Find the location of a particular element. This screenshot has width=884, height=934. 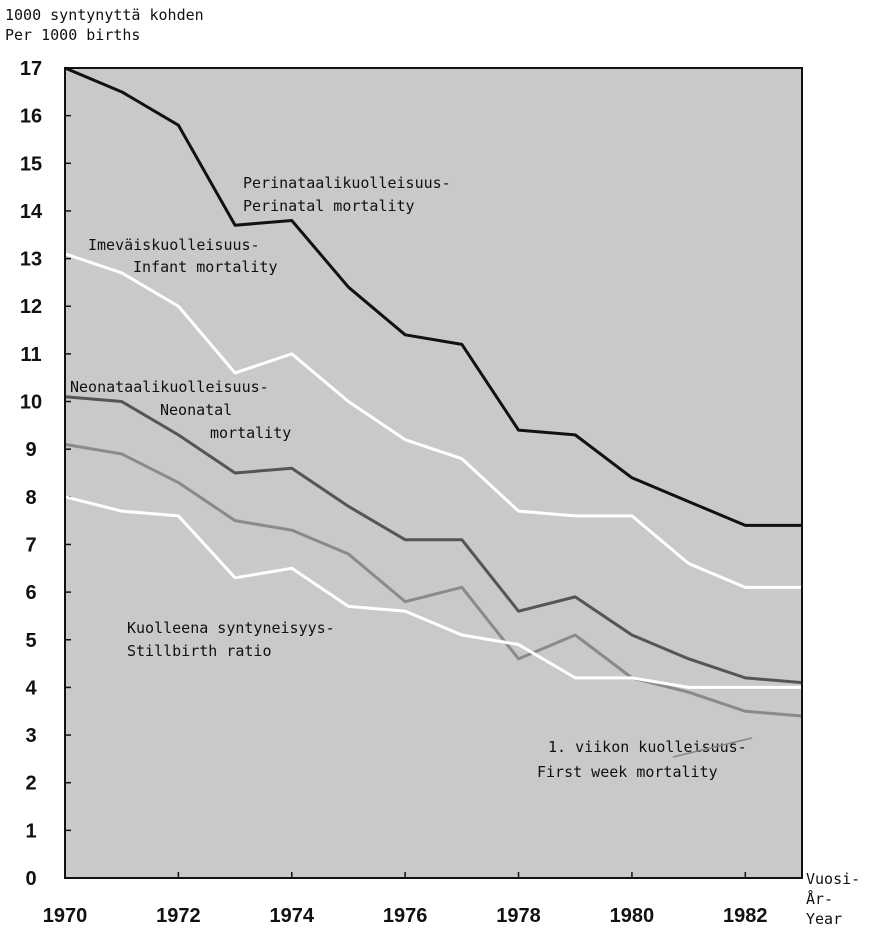

x-tick-label: 1972 is located at coordinates (178, 916).